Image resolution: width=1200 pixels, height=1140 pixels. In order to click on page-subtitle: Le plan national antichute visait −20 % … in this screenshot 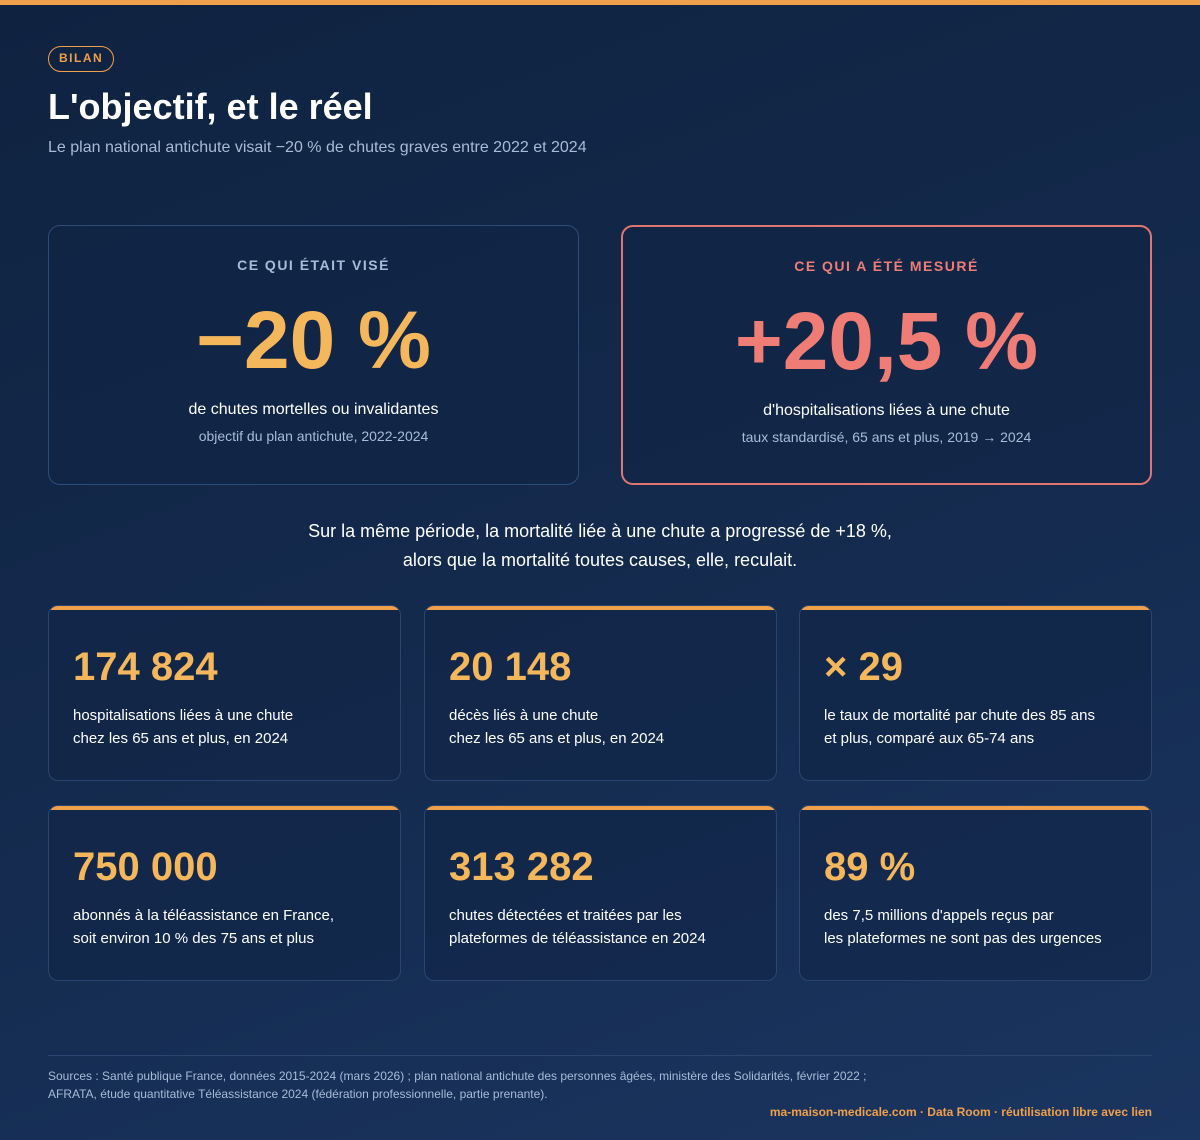, I will do `click(317, 147)`.